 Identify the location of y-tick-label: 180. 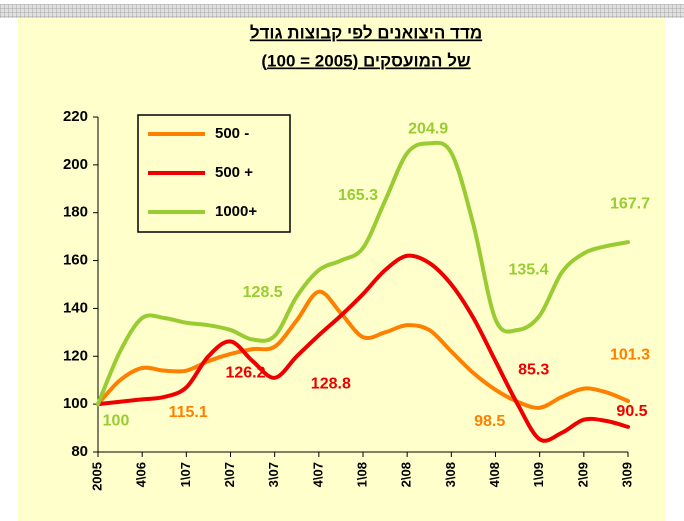
(75, 212).